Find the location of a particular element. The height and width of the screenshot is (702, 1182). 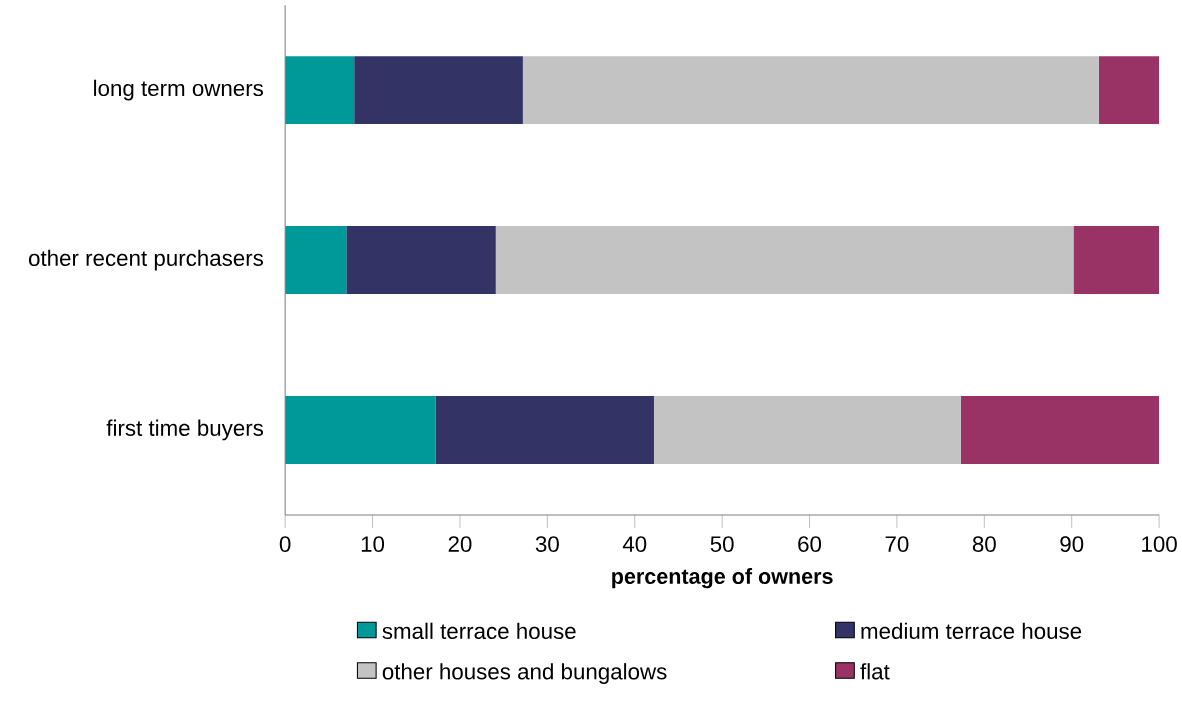

legend-label: other houses and bungalows is located at coordinates (524, 674).